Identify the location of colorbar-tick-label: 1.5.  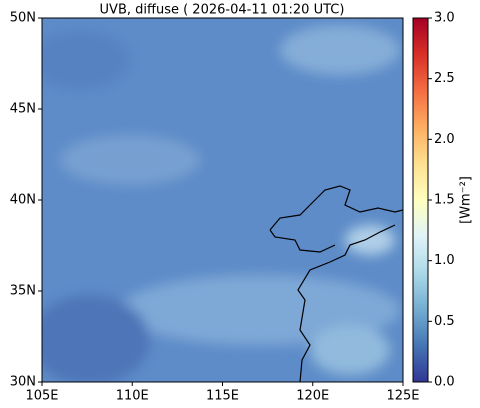
(444, 200).